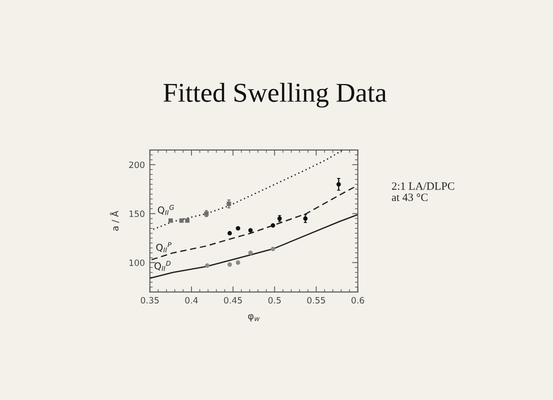 This screenshot has width=553, height=400. Describe the element at coordinates (274, 300) in the screenshot. I see `x-tick-label: 0.5` at that location.